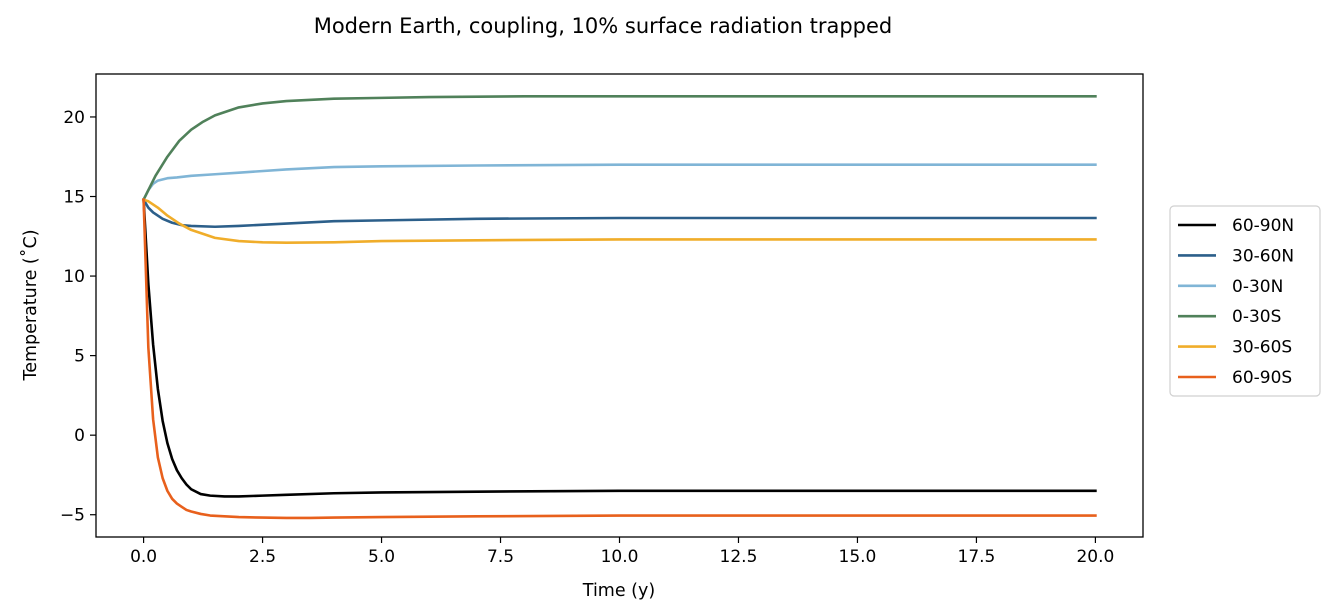 The image size is (1336, 614). Describe the element at coordinates (619, 213) in the screenshot. I see `series-line-30-60n` at that location.